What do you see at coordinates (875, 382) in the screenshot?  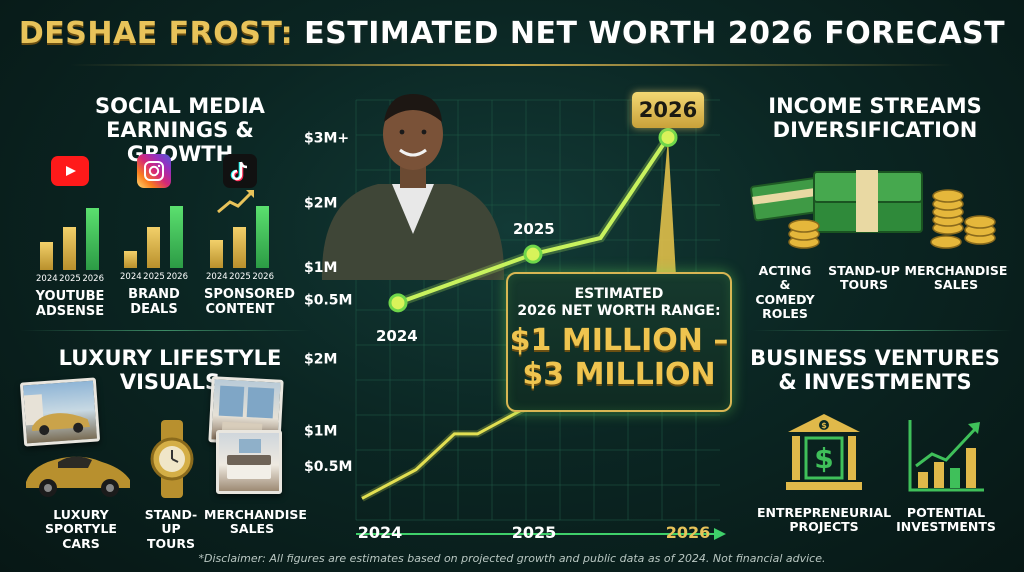 I see `business-heading-line2: & INVESTMENTS` at bounding box center [875, 382].